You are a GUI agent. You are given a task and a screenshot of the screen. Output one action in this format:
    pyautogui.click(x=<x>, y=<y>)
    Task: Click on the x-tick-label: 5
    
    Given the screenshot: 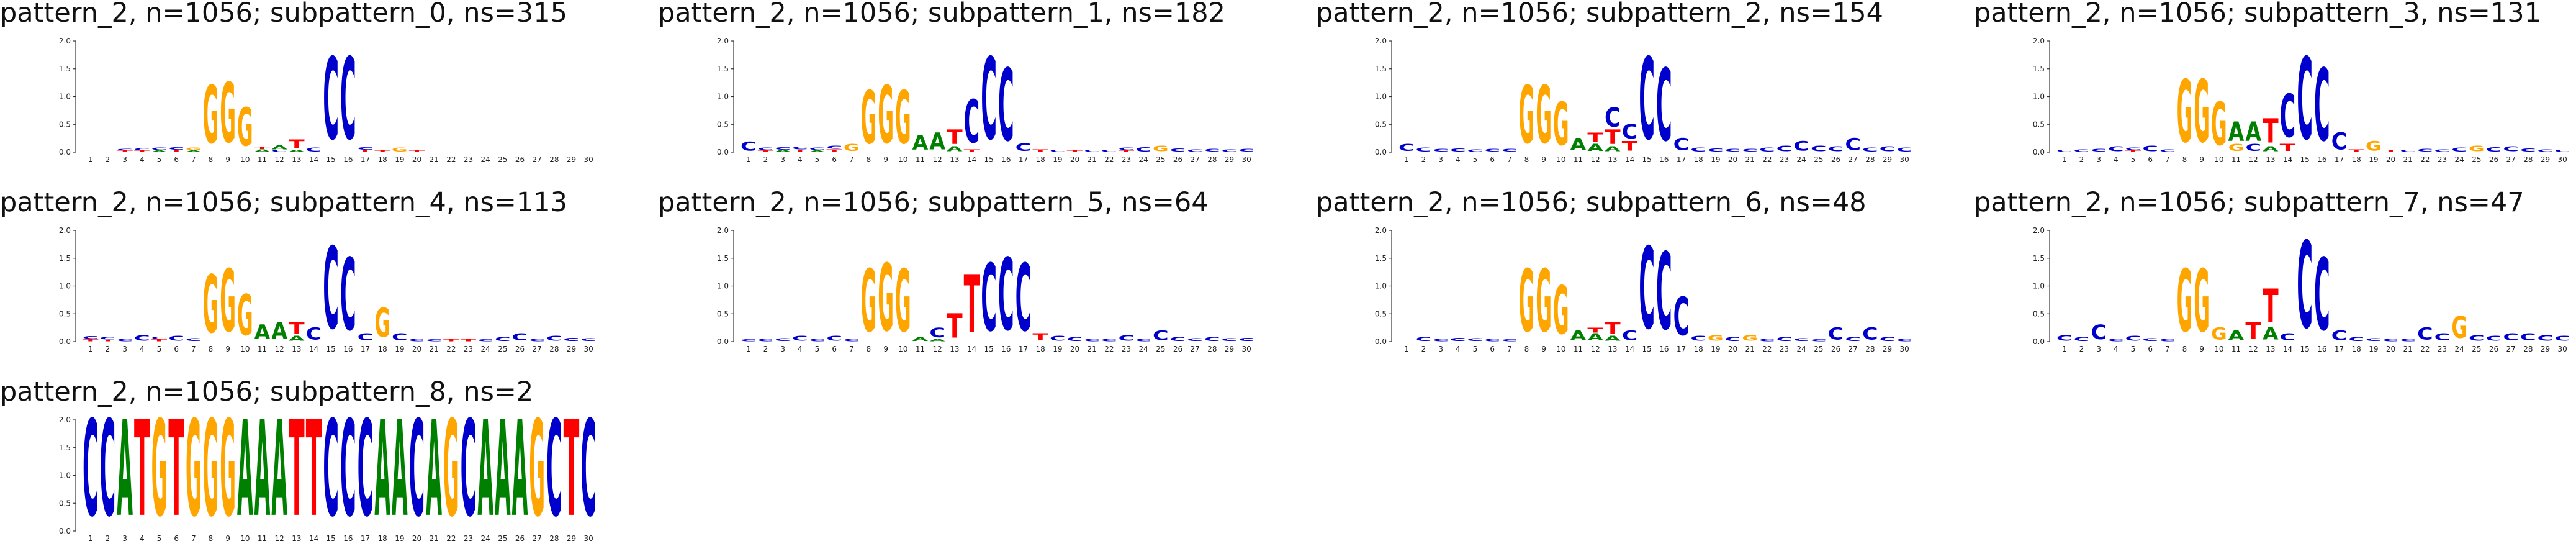 What is the action you would take?
    pyautogui.click(x=817, y=349)
    